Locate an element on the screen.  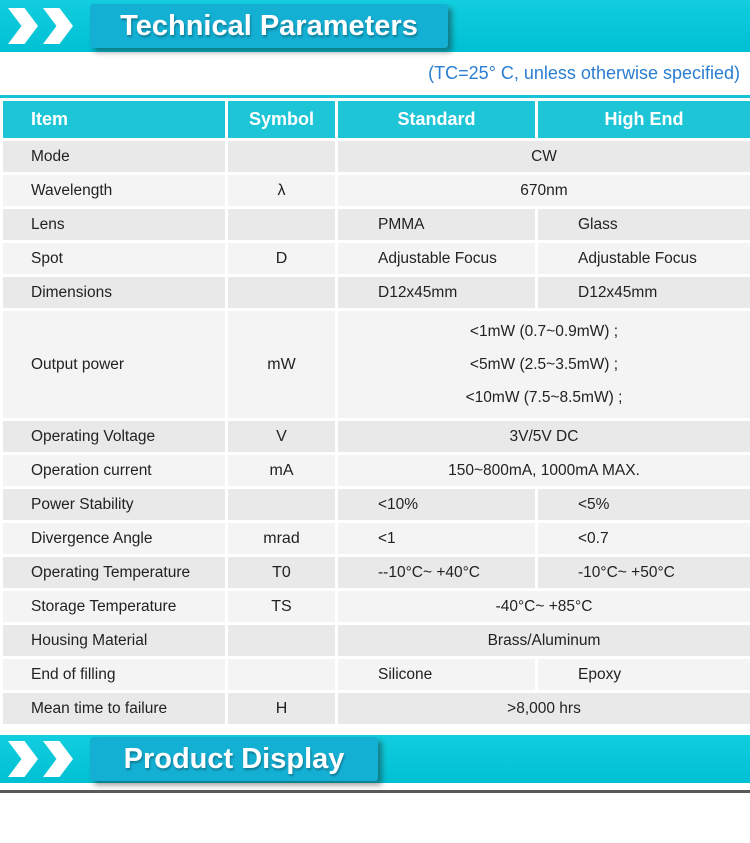
item-cell: Mean time to failure is located at coordinates (114, 708).